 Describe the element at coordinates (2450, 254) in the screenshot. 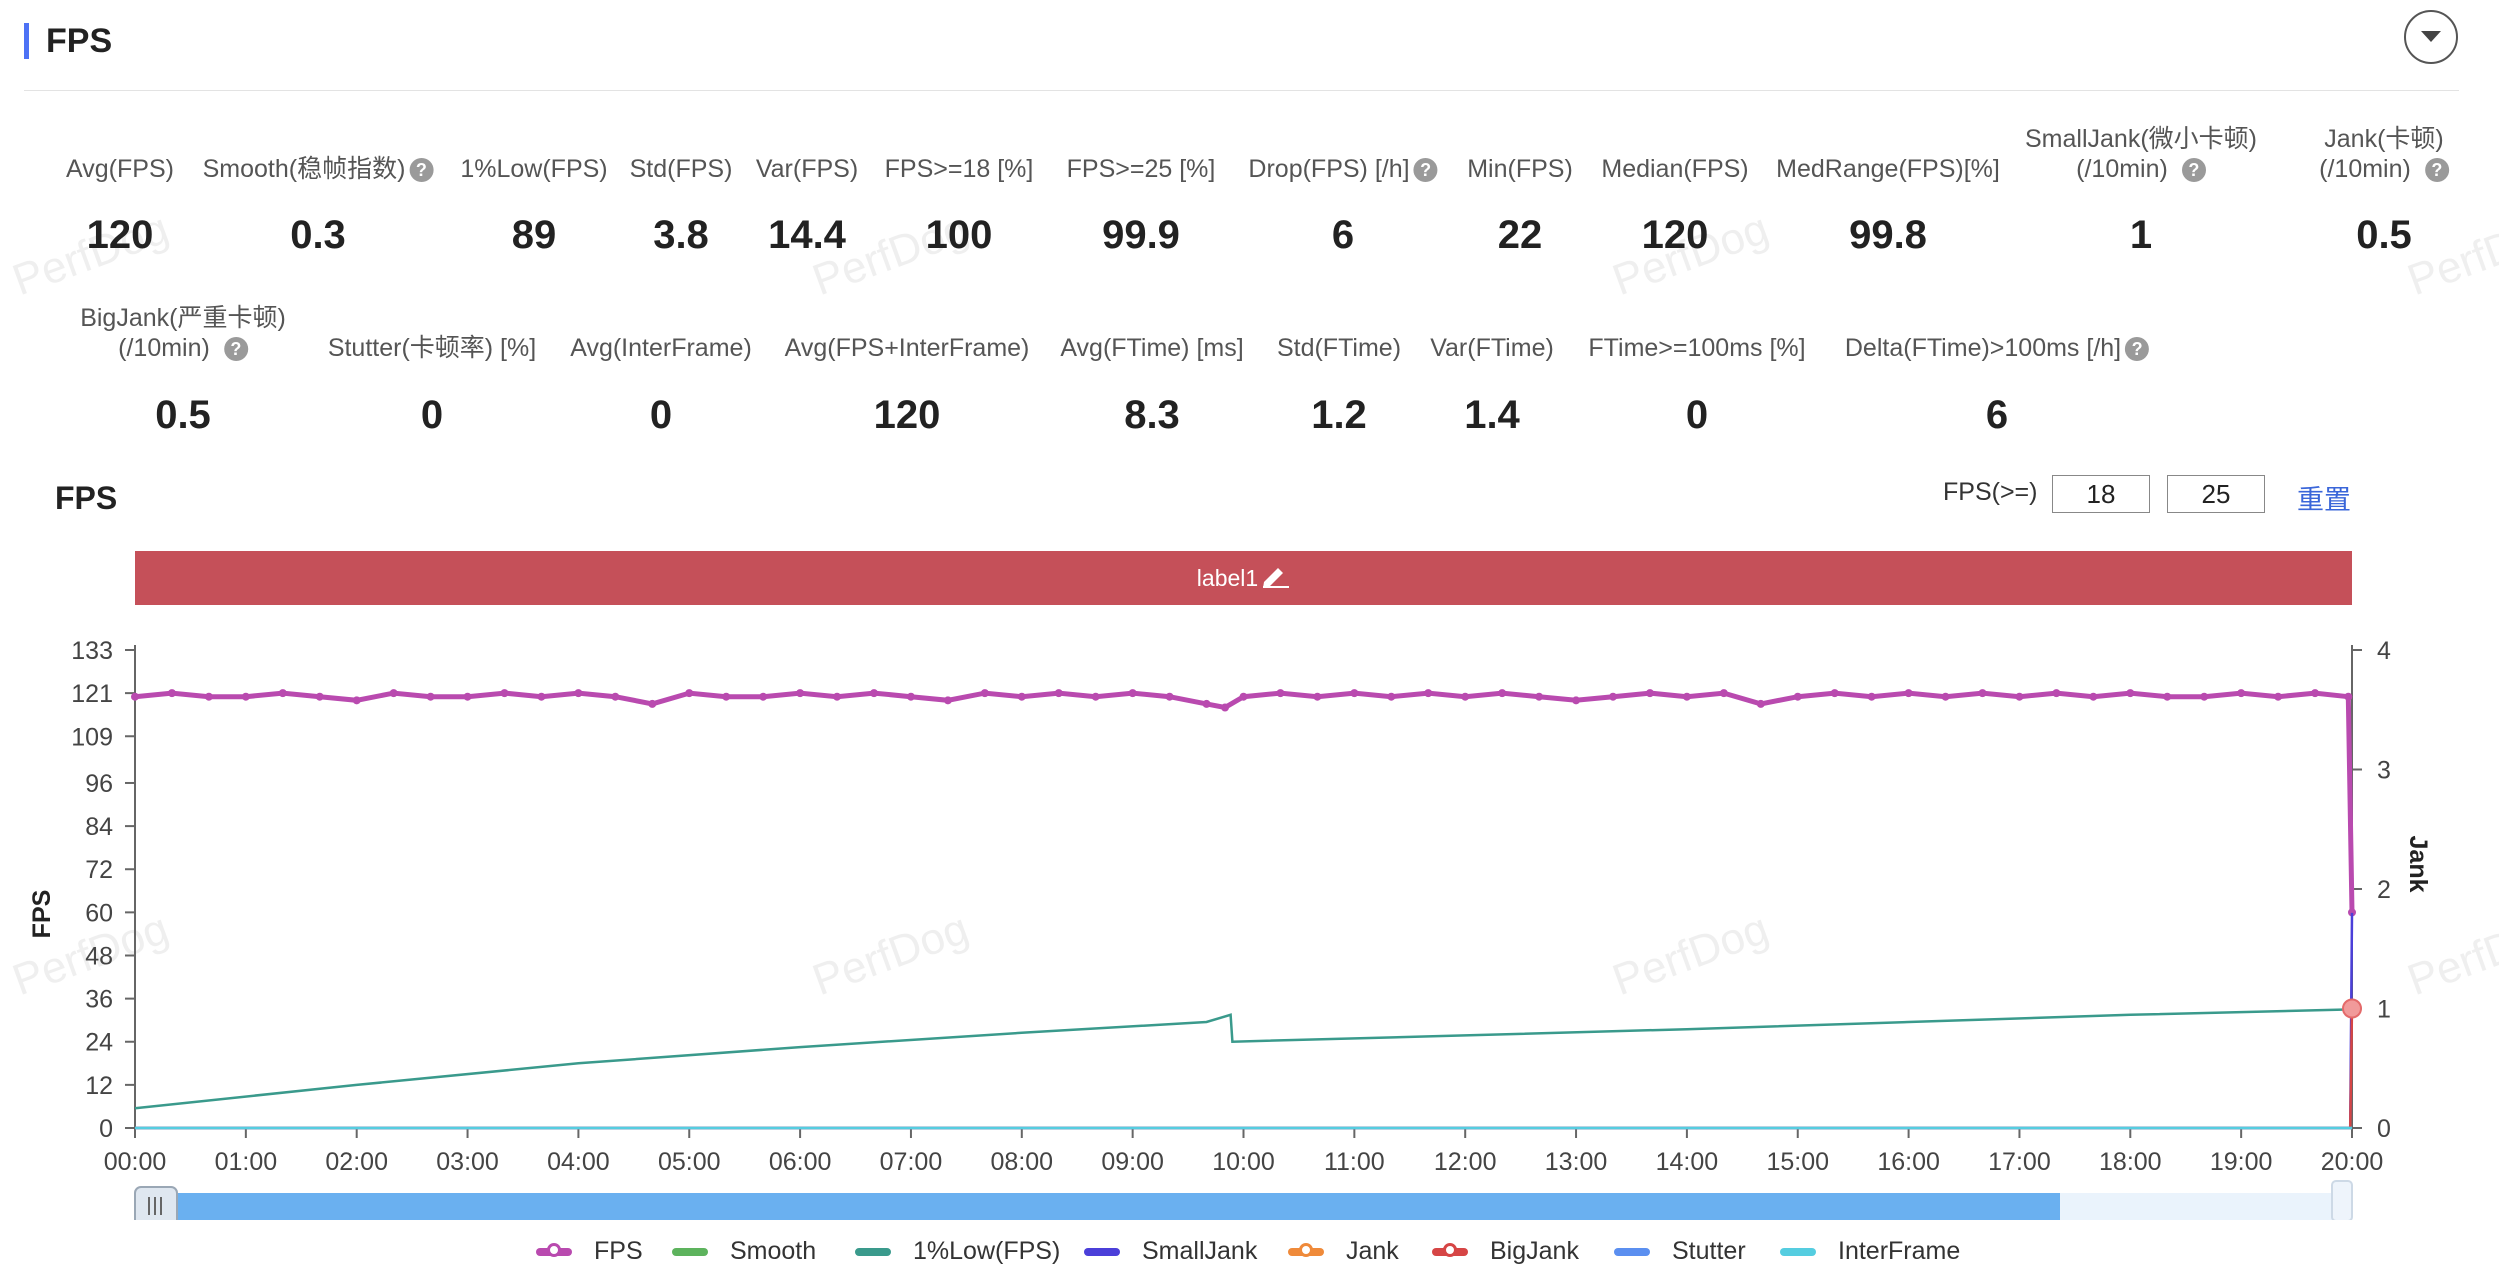

I see `watermark: PerfDog` at that location.